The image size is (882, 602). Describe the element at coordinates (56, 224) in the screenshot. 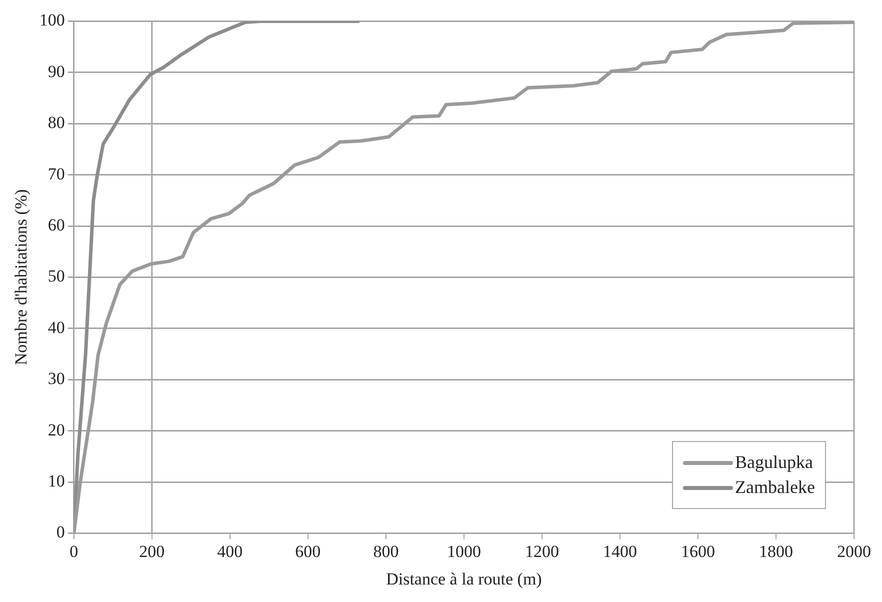

I see `y-tick-label: 60` at that location.